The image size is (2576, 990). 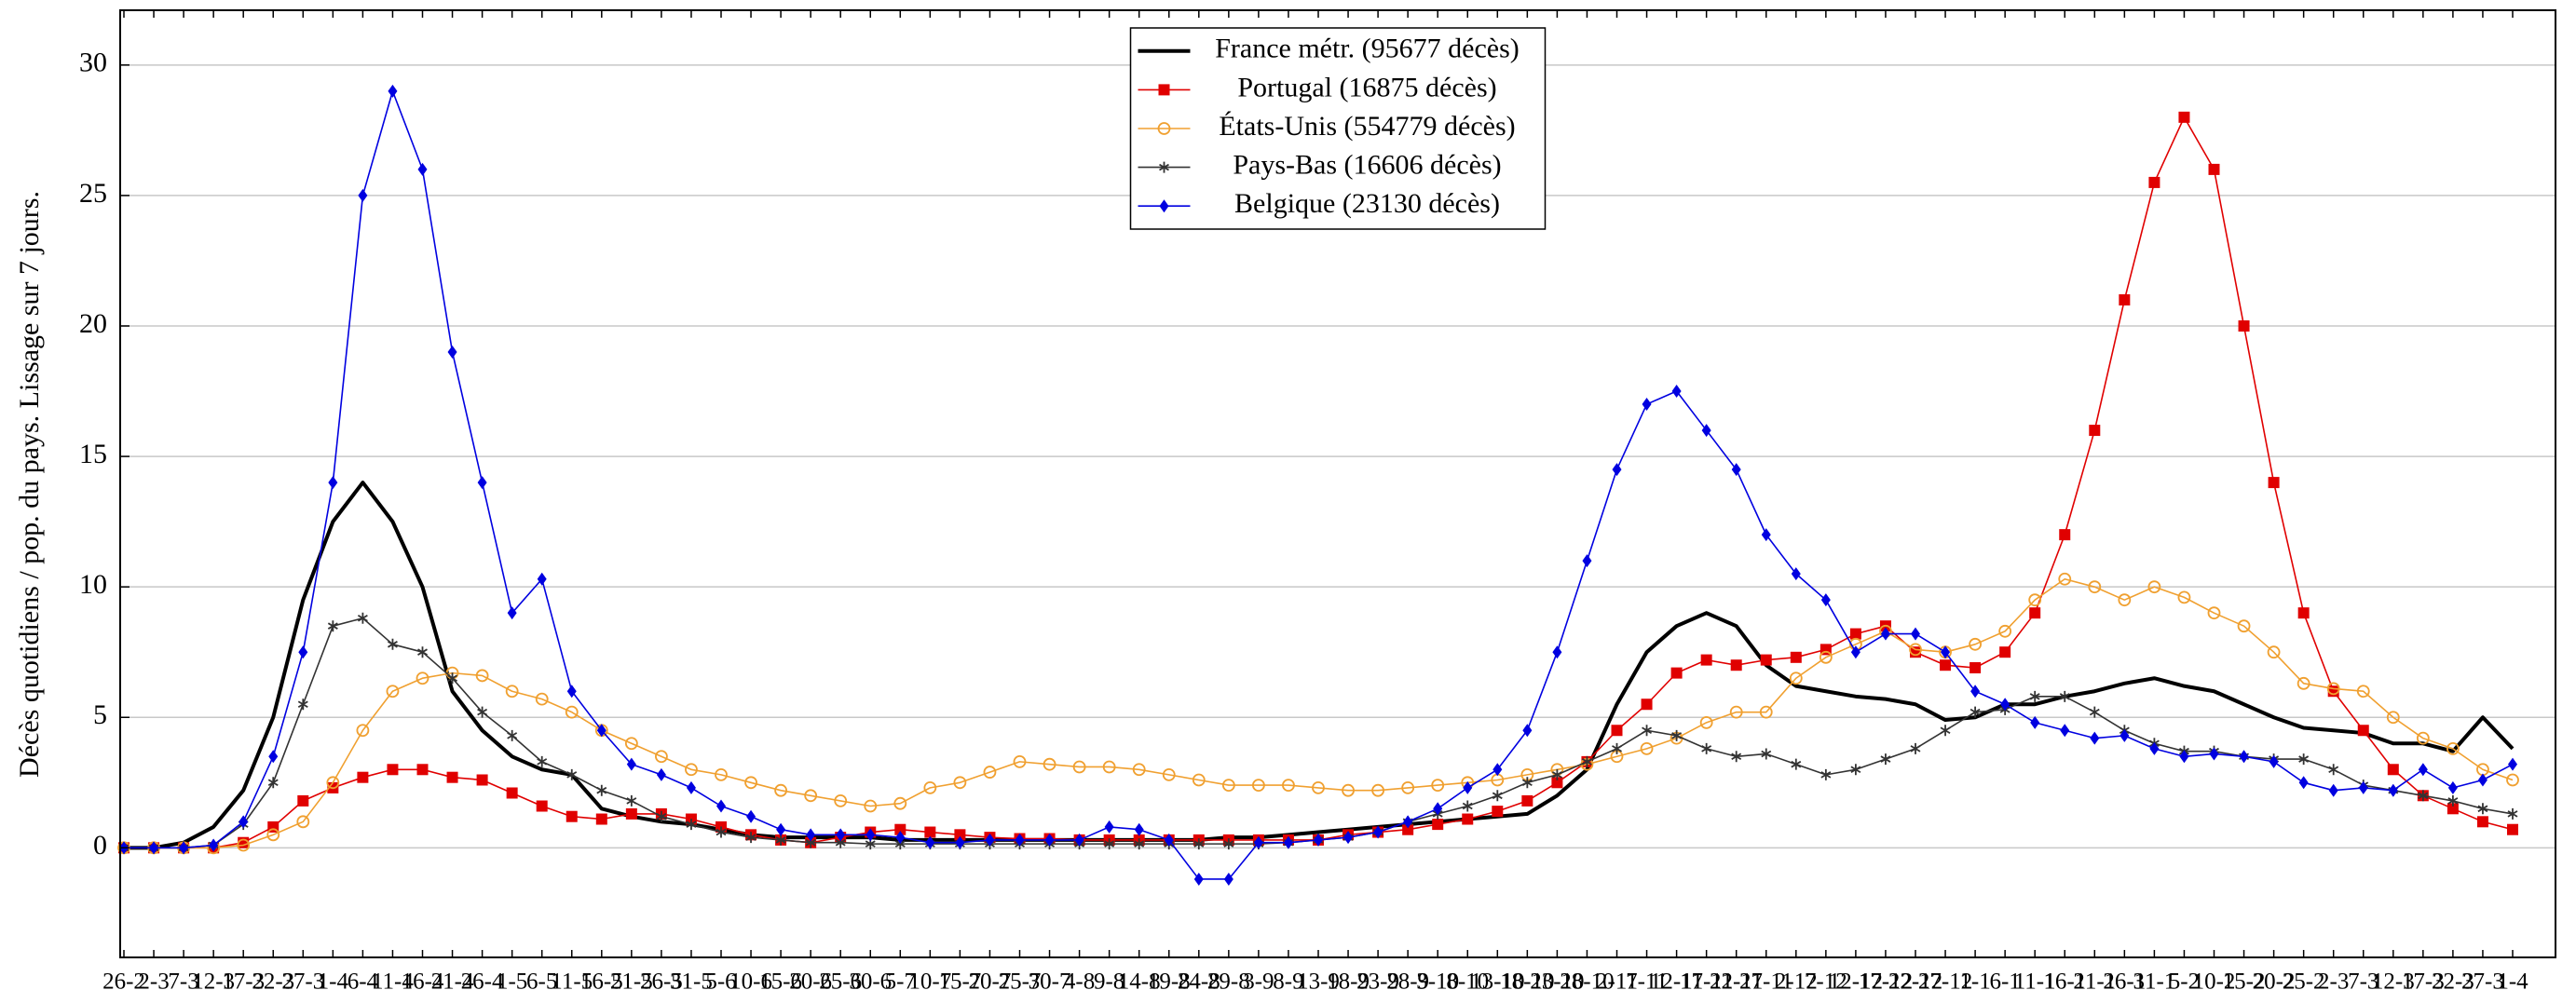 I want to click on x-tick-label: 30-7, so click(x=1050, y=980).